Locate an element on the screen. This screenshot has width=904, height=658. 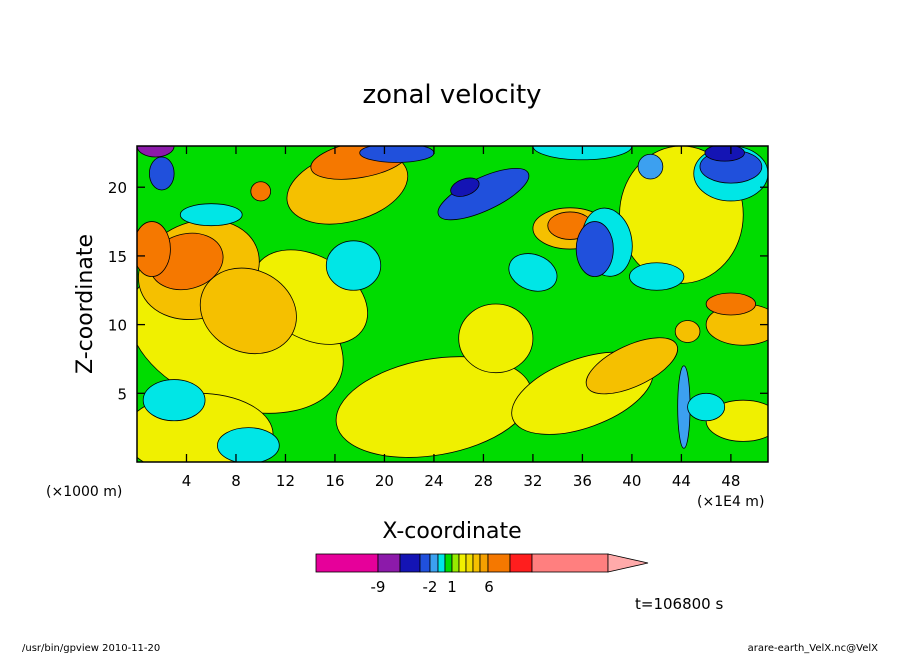
y-unit-label: (×1000 m) is located at coordinates (84, 492).